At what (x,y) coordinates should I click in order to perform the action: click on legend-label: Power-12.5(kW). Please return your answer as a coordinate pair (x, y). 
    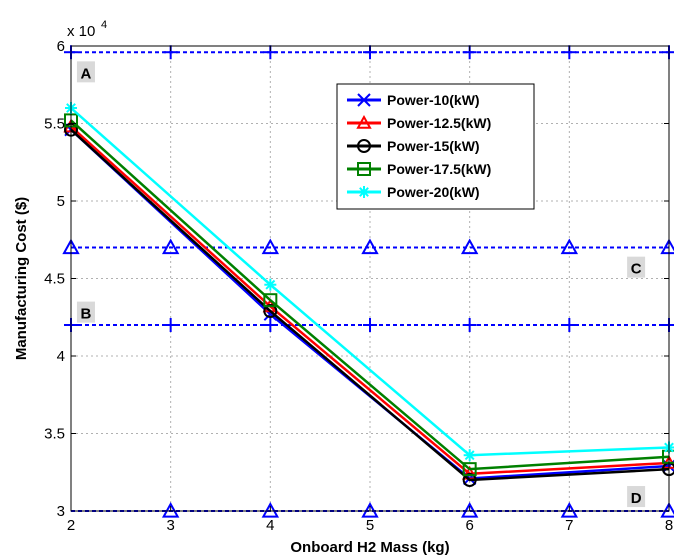
    Looking at the image, I should click on (439, 123).